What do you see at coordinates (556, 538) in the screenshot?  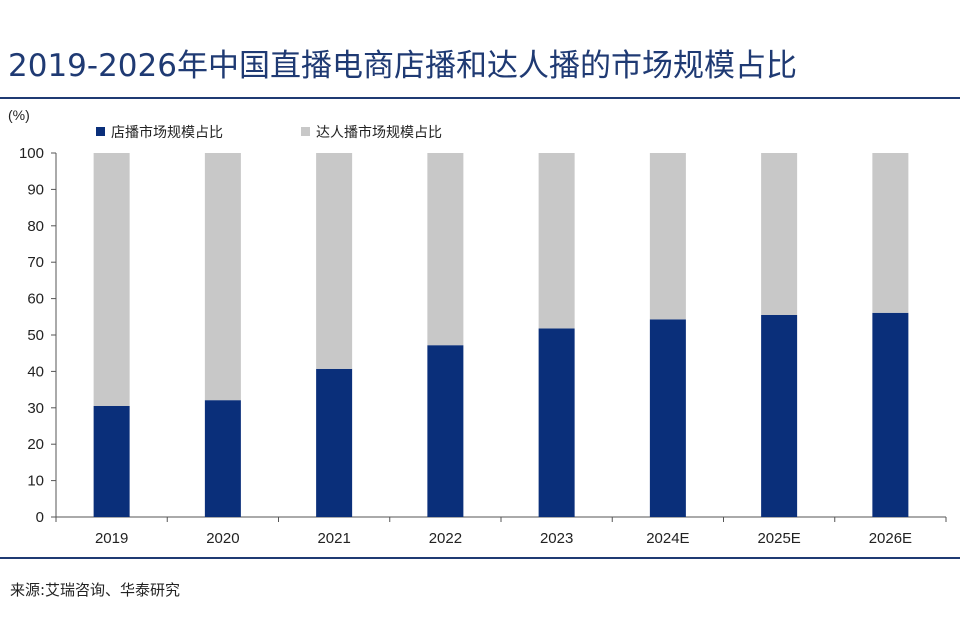 I see `x-tick-label: 2023` at bounding box center [556, 538].